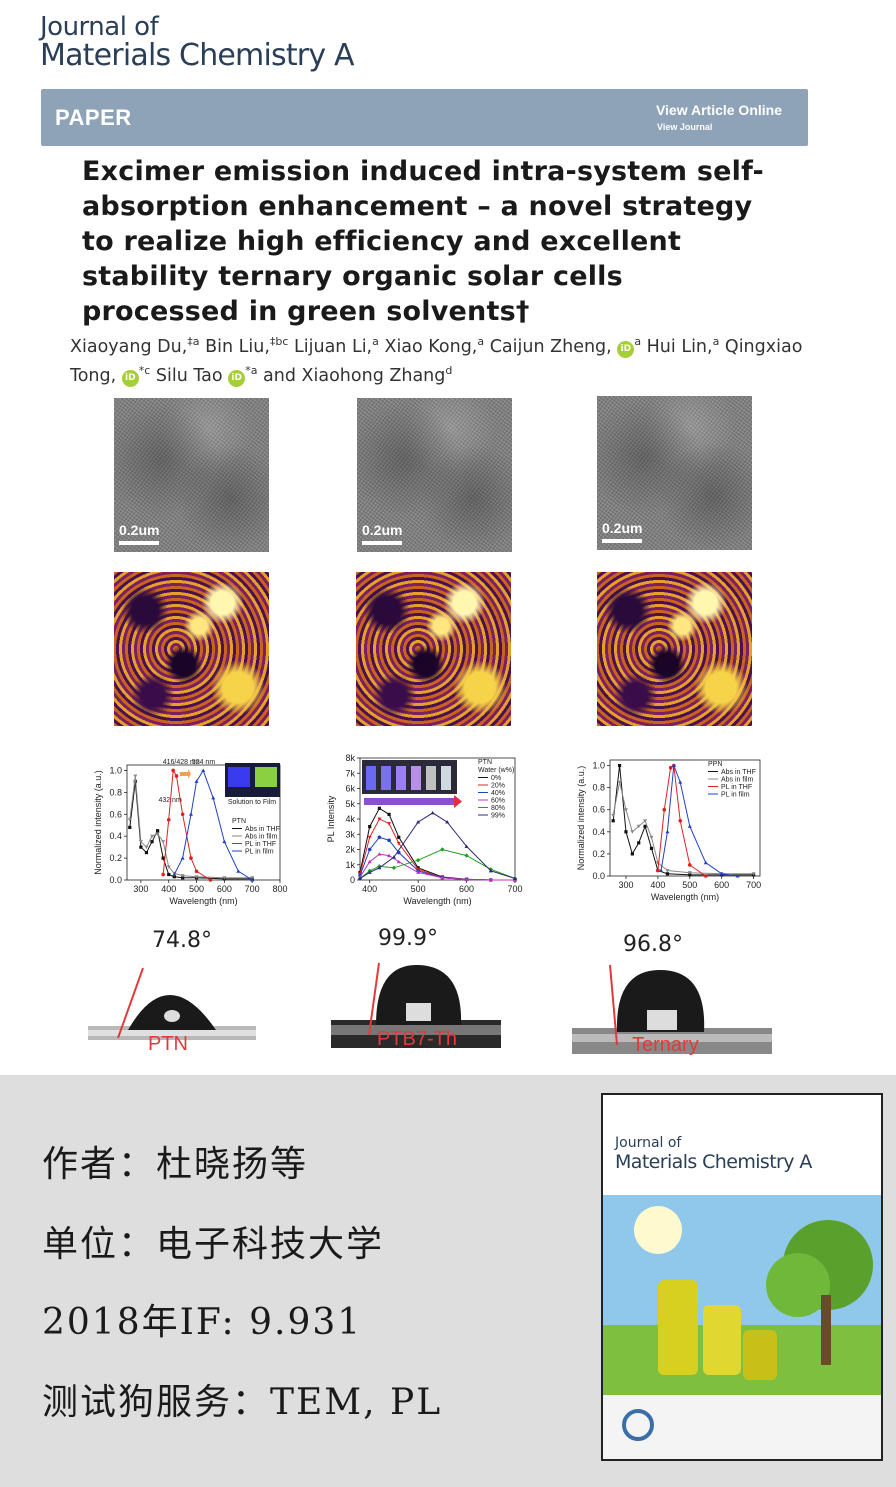 The width and height of the screenshot is (896, 1487). I want to click on y-tick-label: 6k, so click(350, 789).